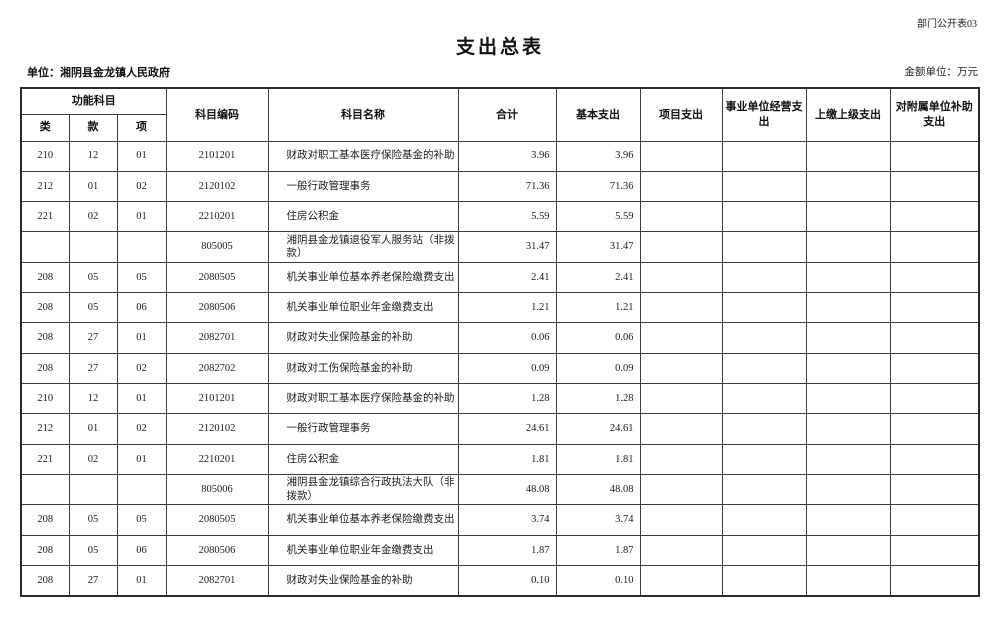 The height and width of the screenshot is (635, 1000). What do you see at coordinates (363, 429) in the screenshot?
I see `cell-name: 一般行政管理事务` at bounding box center [363, 429].